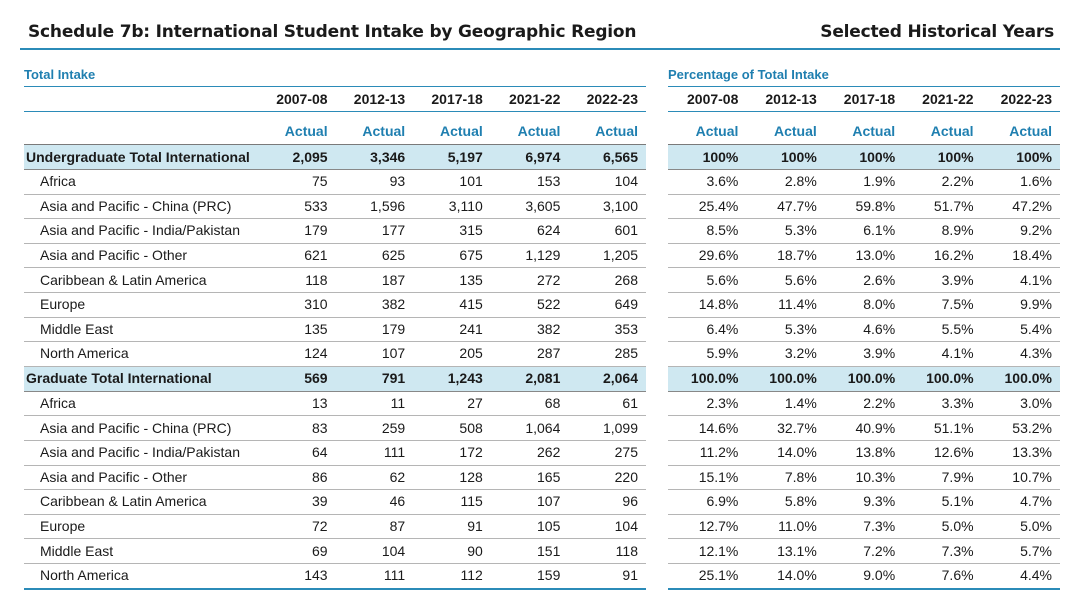 The height and width of the screenshot is (598, 1080). Describe the element at coordinates (942, 354) in the screenshot. I see `cell-value: 4.1%` at that location.